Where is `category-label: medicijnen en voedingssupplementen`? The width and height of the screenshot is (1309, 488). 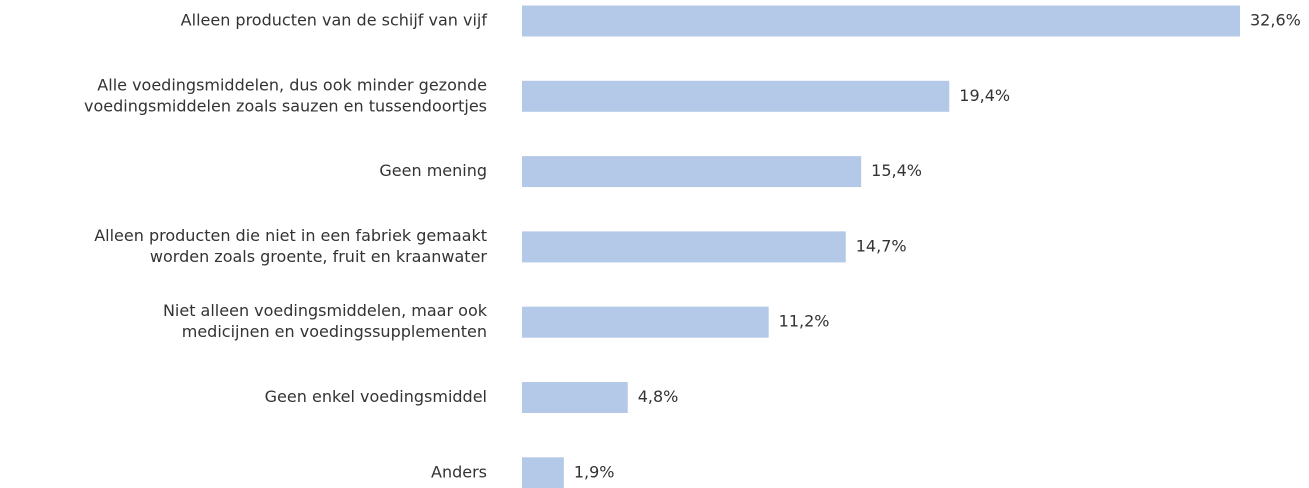
category-label: medicijnen en voedingssupplementen is located at coordinates (334, 331).